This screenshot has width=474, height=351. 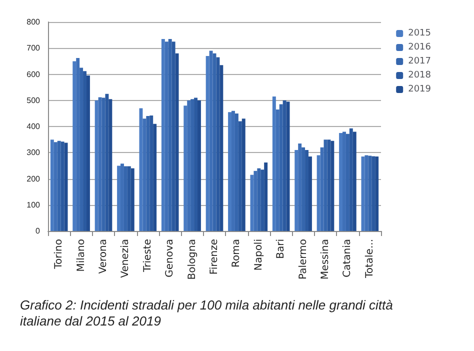 What do you see at coordinates (420, 47) in the screenshot?
I see `legend-label: 2016` at bounding box center [420, 47].